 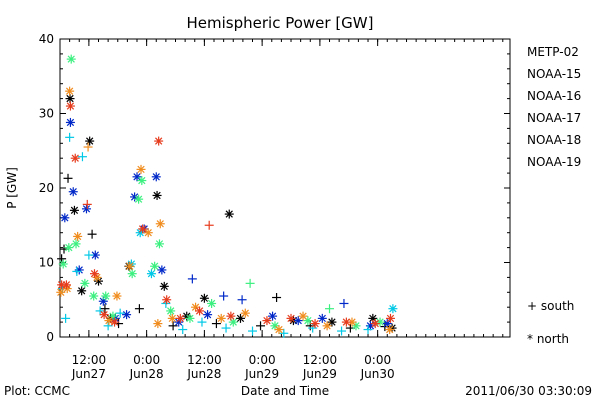 What do you see at coordinates (88, 374) in the screenshot?
I see `x-tick-date-label: Jun27` at bounding box center [88, 374].